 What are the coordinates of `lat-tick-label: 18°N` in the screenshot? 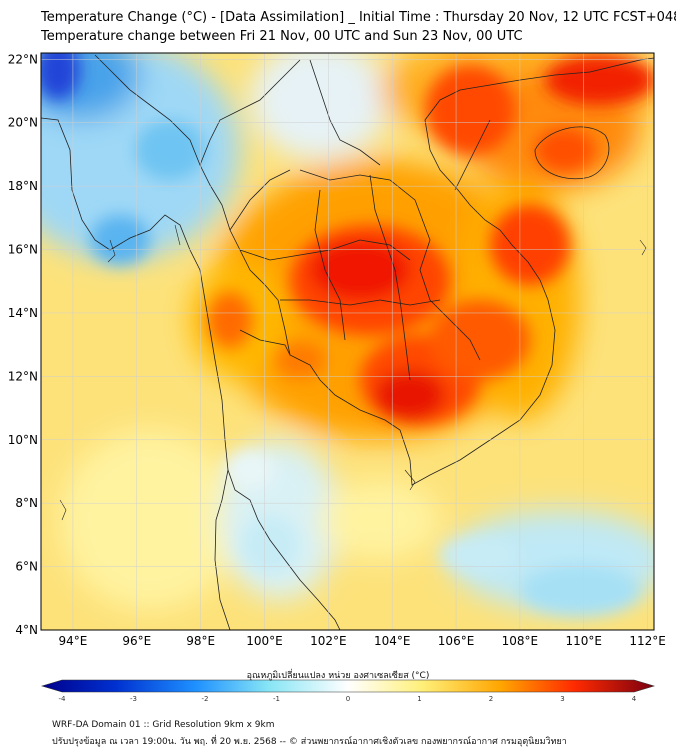 It's located at (23, 186).